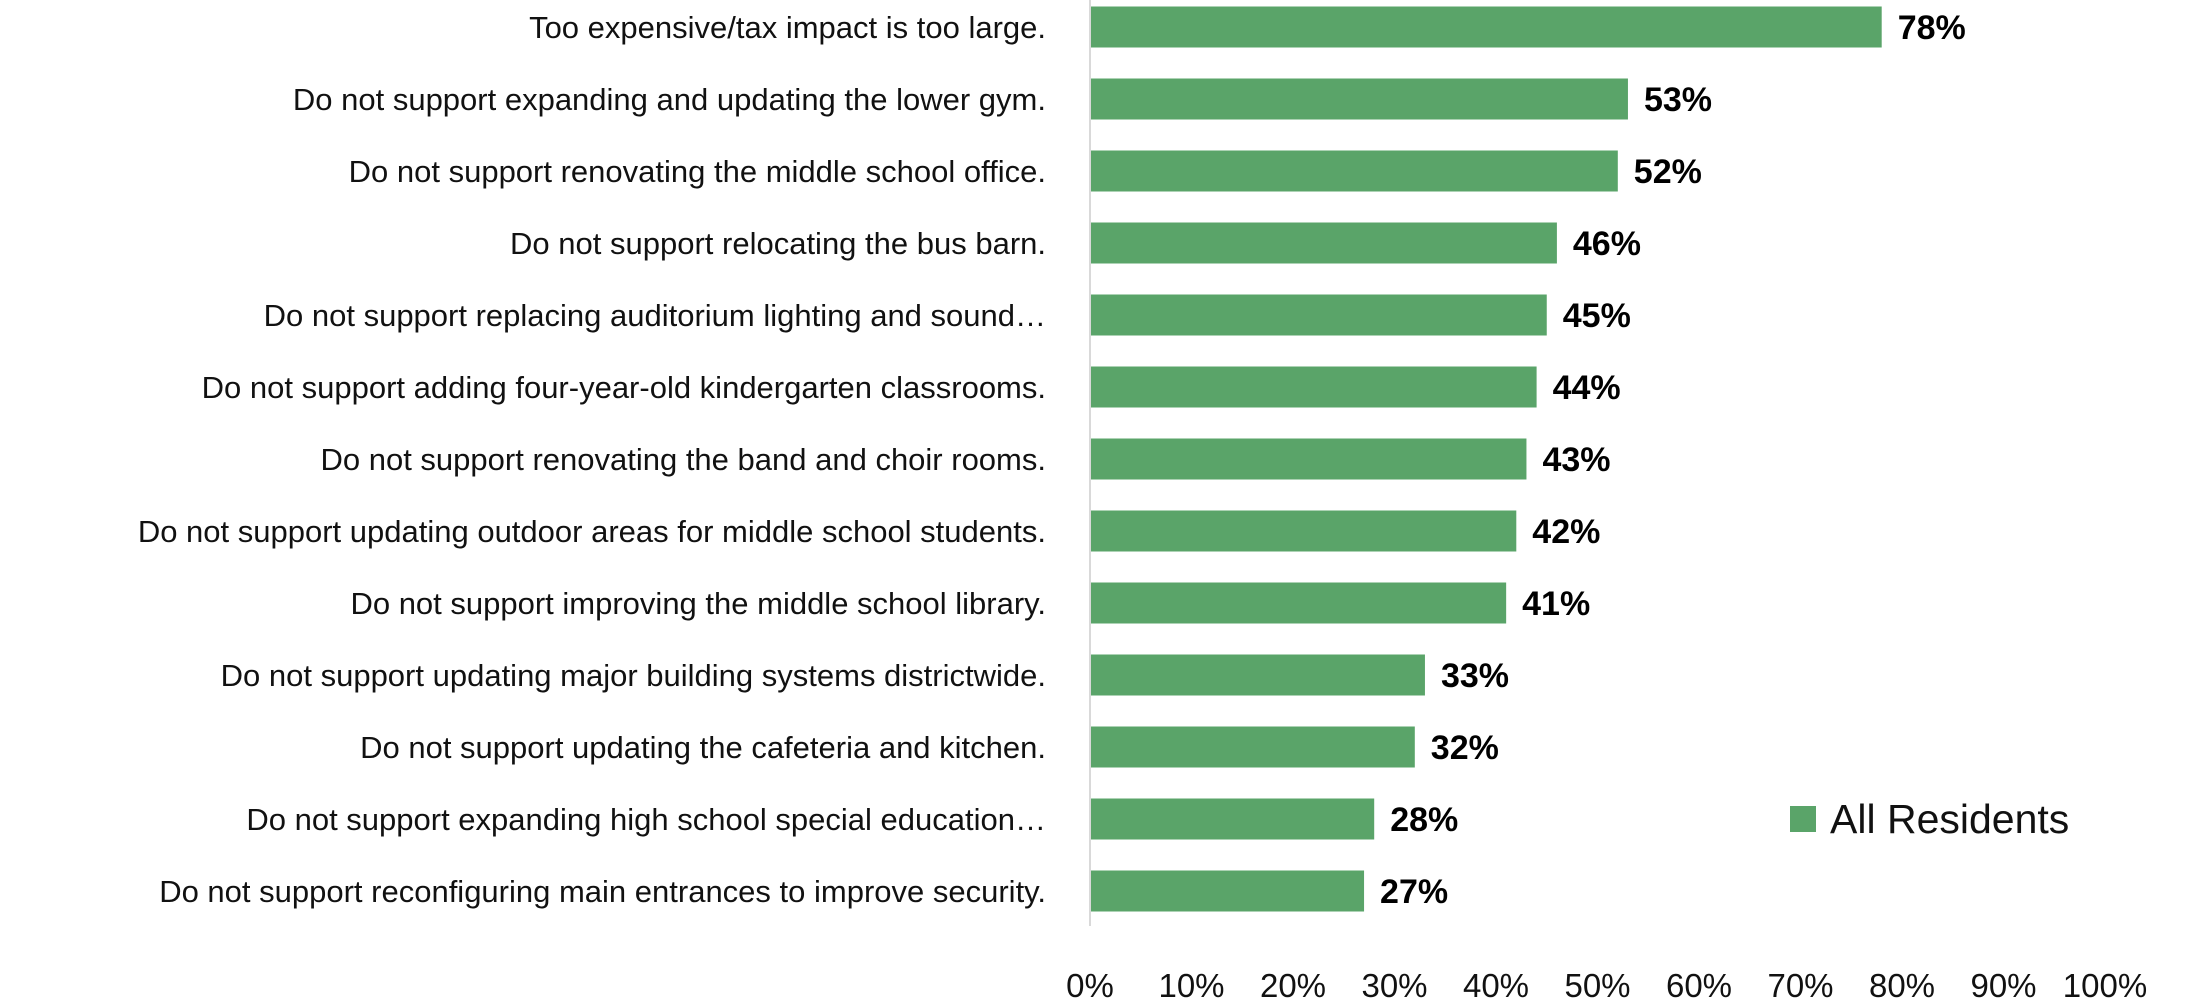  I want to click on x-tick-label: 60%, so click(1699, 985).